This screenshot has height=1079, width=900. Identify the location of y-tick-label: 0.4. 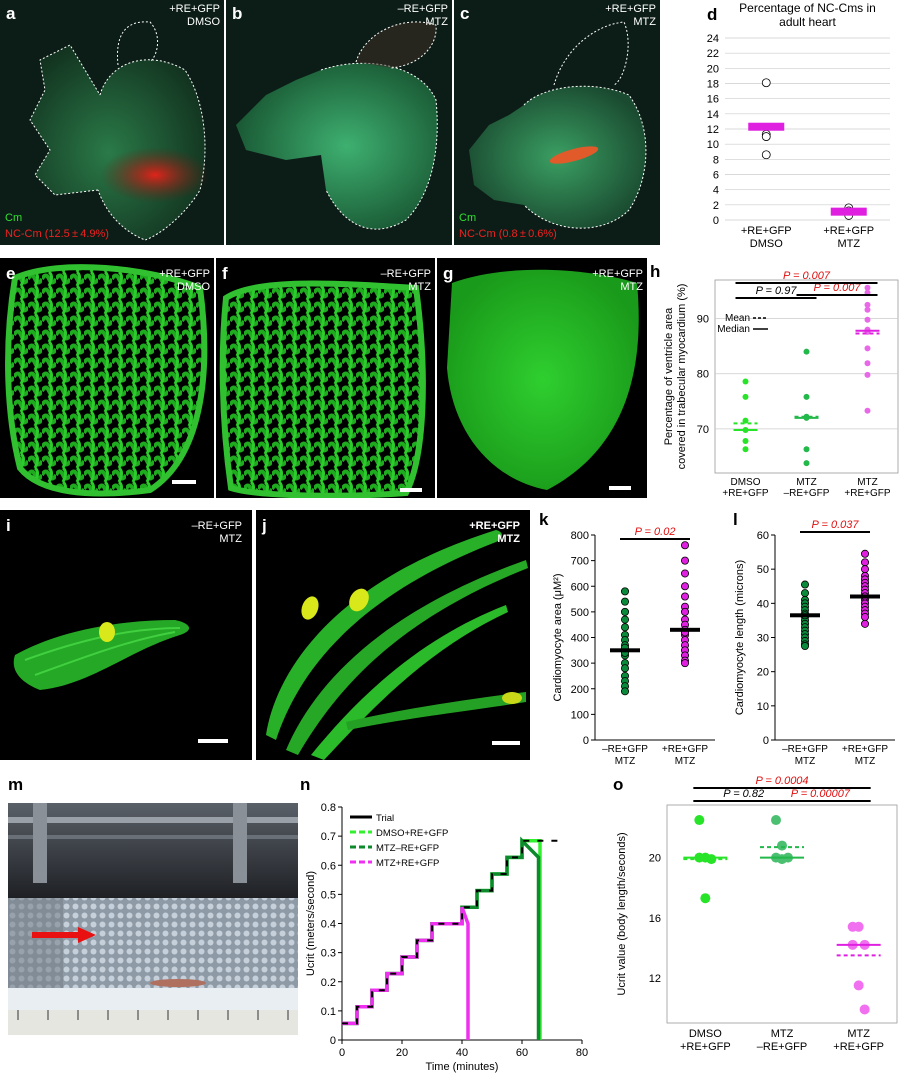
(328, 925).